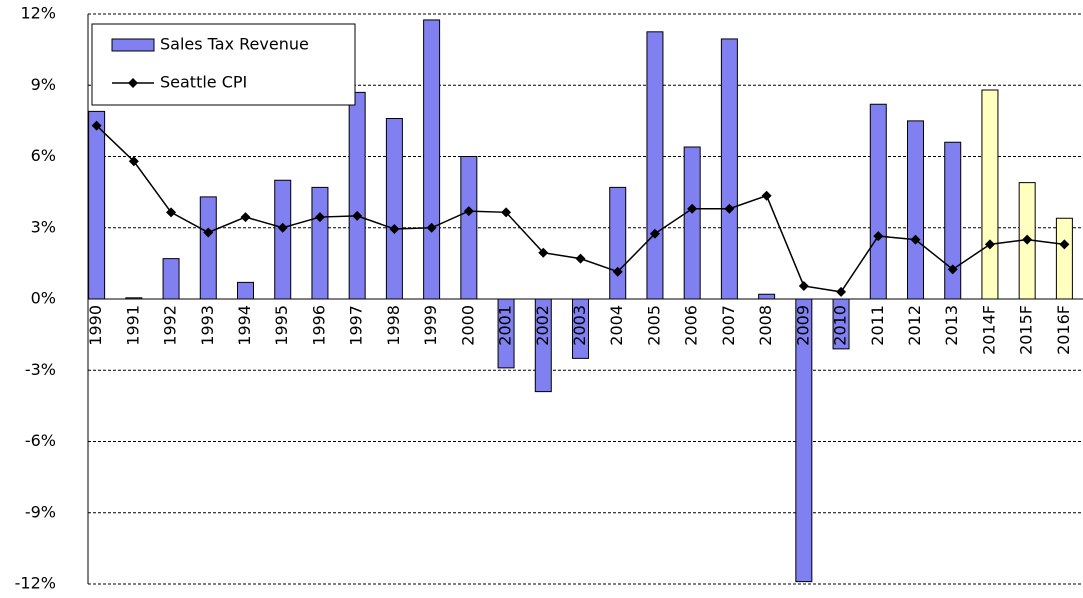  I want to click on x-tick-label: 1998, so click(393, 325).